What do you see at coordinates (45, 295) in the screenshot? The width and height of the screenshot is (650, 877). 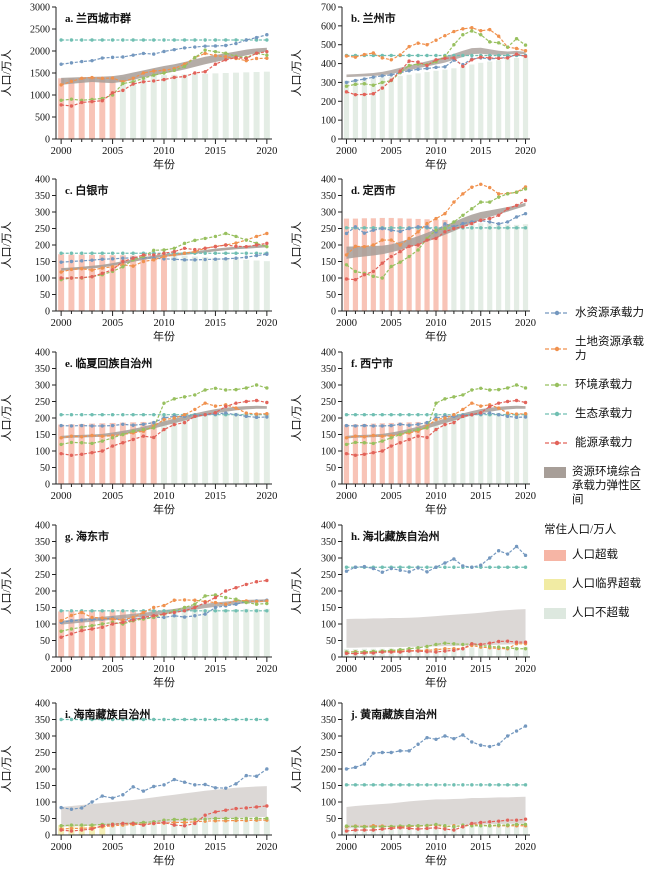 I see `y-tick-label: 50` at bounding box center [45, 295].